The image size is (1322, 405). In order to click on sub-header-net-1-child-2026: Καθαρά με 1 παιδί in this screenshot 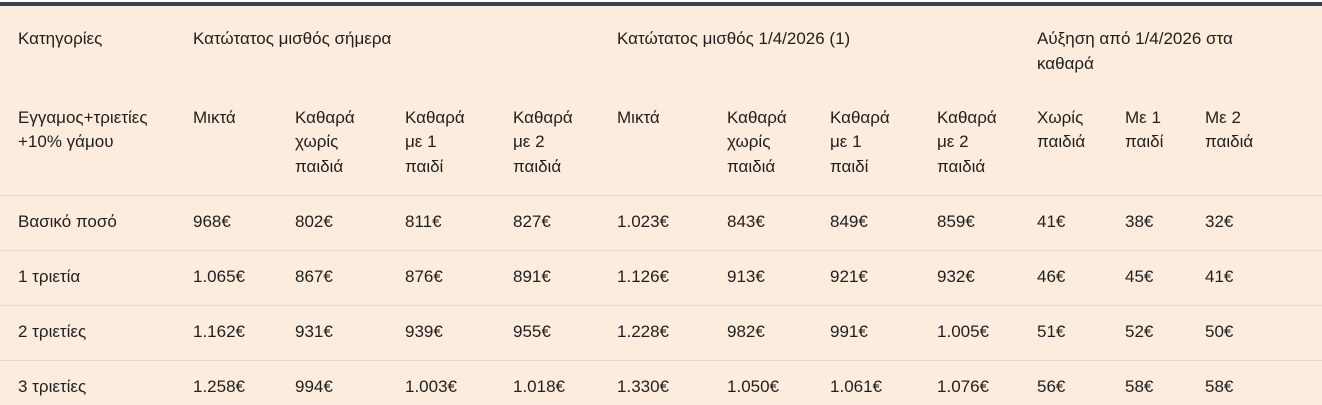, I will do `click(884, 142)`.